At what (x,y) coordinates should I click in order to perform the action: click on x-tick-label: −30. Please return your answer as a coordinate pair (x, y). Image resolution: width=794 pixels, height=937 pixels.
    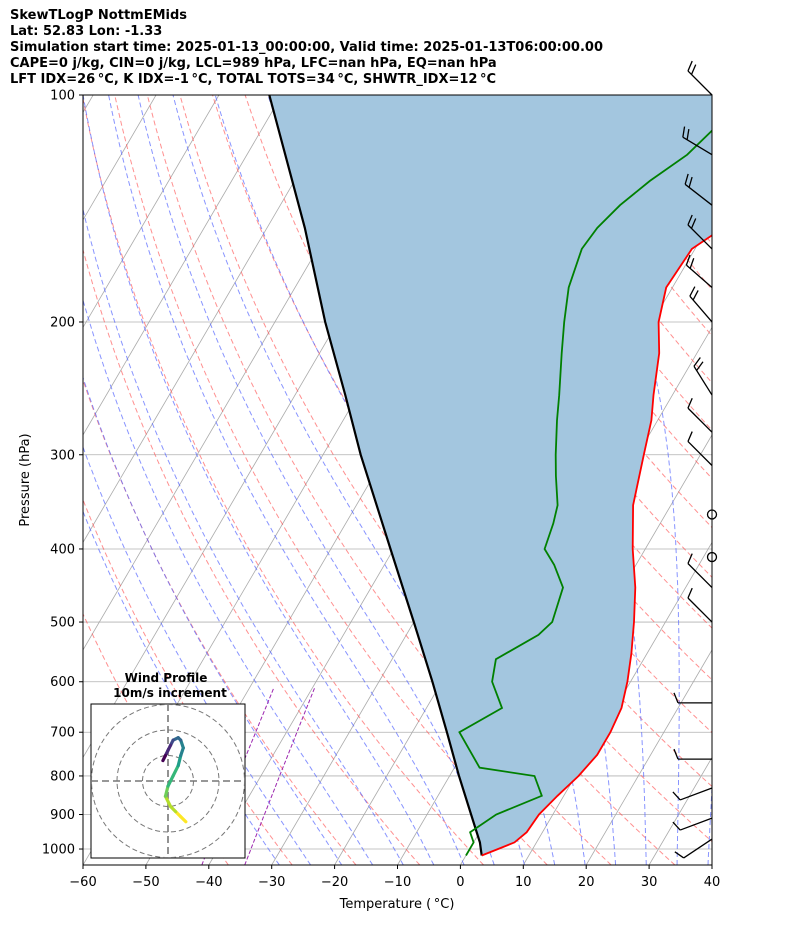
    Looking at the image, I should click on (271, 882).